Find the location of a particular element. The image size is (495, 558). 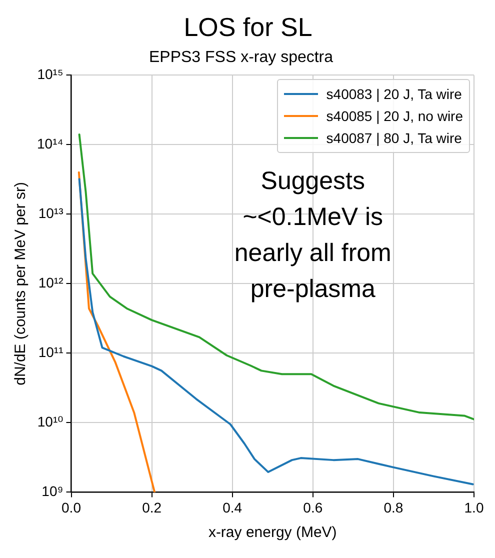

y-axis-title: dN/dE (counts per MeV per sr) is located at coordinates (21, 284).